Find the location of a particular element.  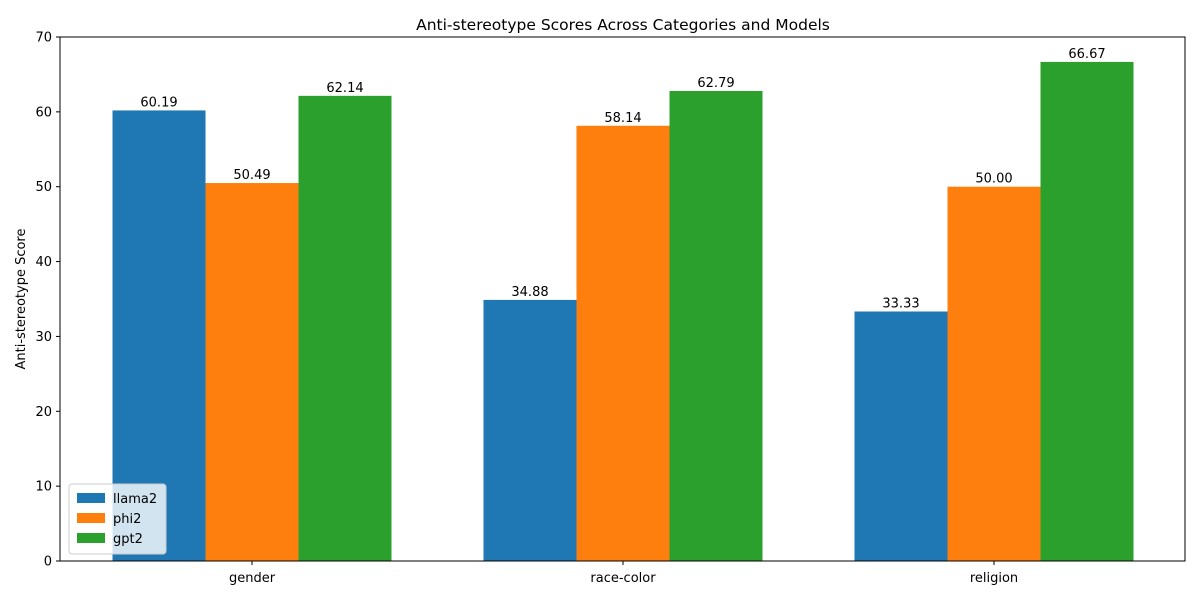

bar-gpt2-gender is located at coordinates (345, 328).